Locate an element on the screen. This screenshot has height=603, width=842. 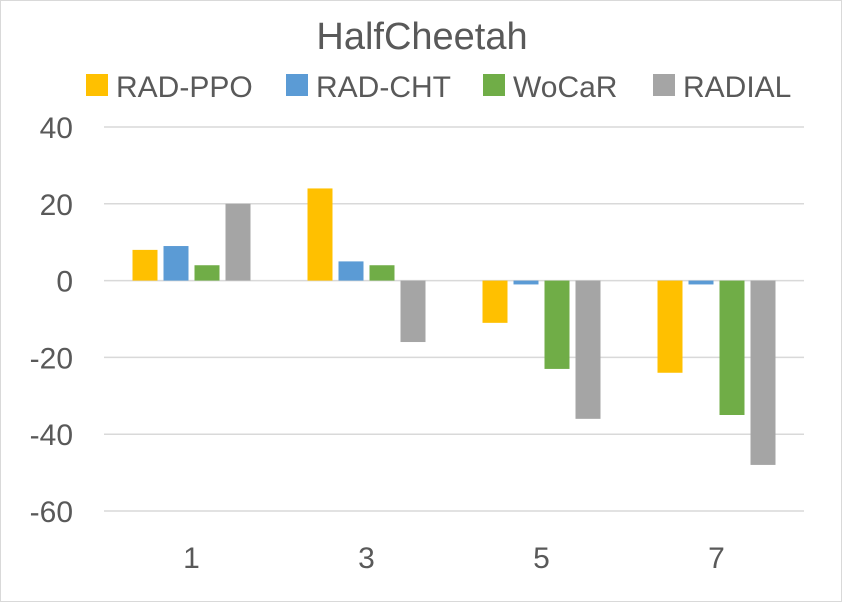
legend-swatch-wocar is located at coordinates (494, 85).